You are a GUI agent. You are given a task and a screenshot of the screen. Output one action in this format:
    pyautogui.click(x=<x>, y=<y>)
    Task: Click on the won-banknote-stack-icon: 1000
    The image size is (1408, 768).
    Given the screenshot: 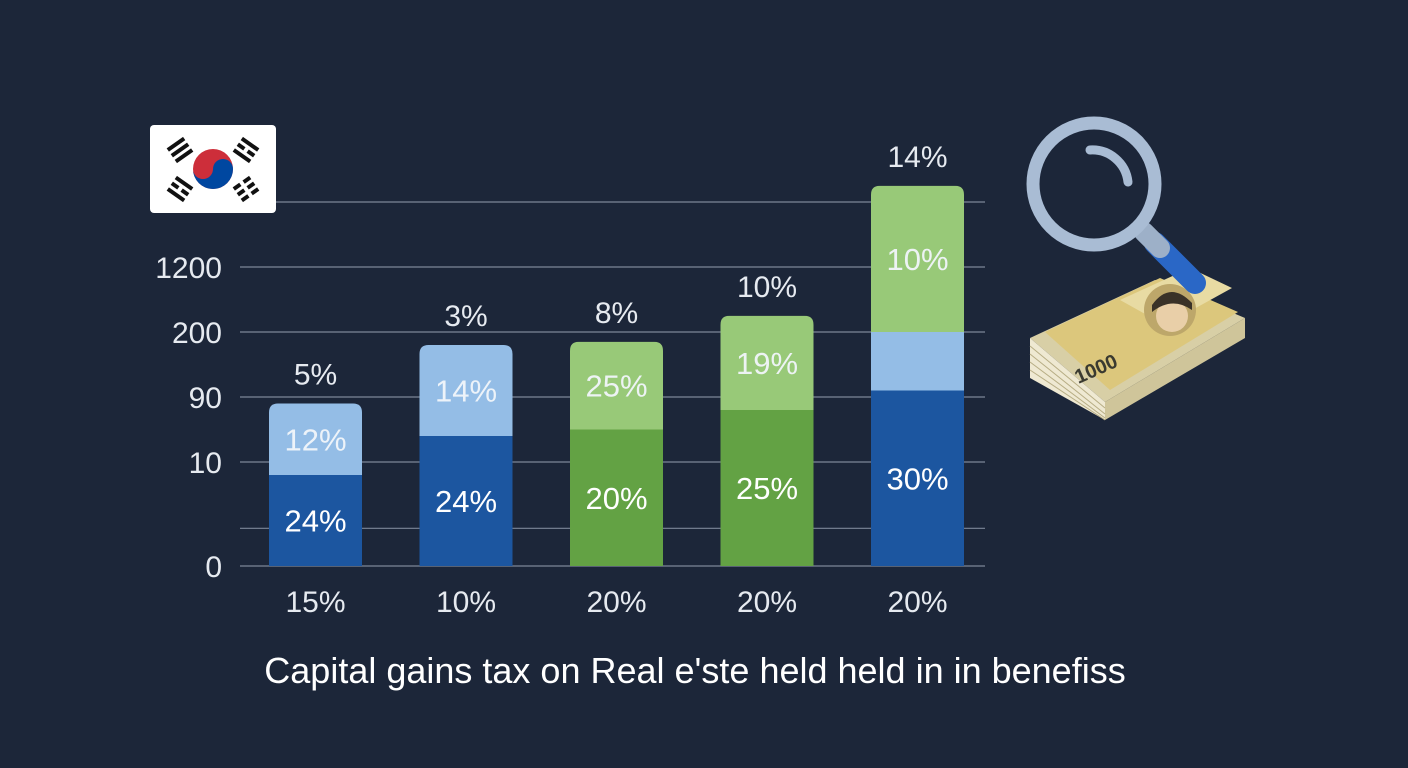 What is the action you would take?
    pyautogui.click(x=1137, y=344)
    